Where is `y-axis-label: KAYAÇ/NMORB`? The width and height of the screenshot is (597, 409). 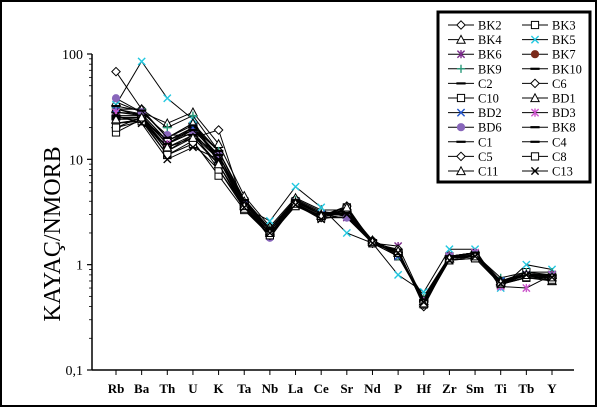
y-axis-label: KAYAÇ/NMORB is located at coordinates (53, 233).